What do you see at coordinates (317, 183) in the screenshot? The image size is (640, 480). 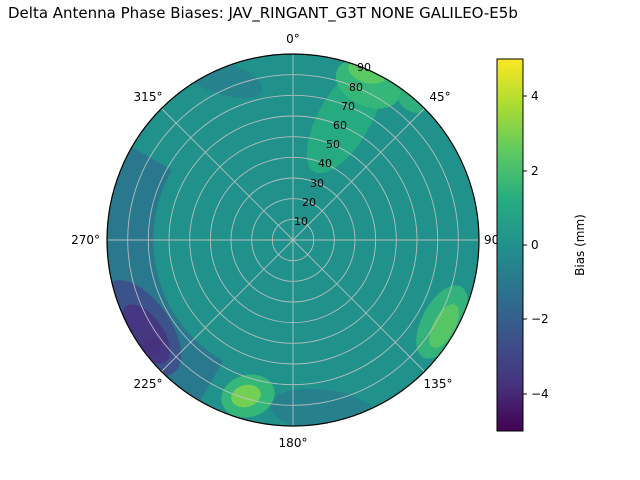 I see `radial-label-30: 30` at bounding box center [317, 183].